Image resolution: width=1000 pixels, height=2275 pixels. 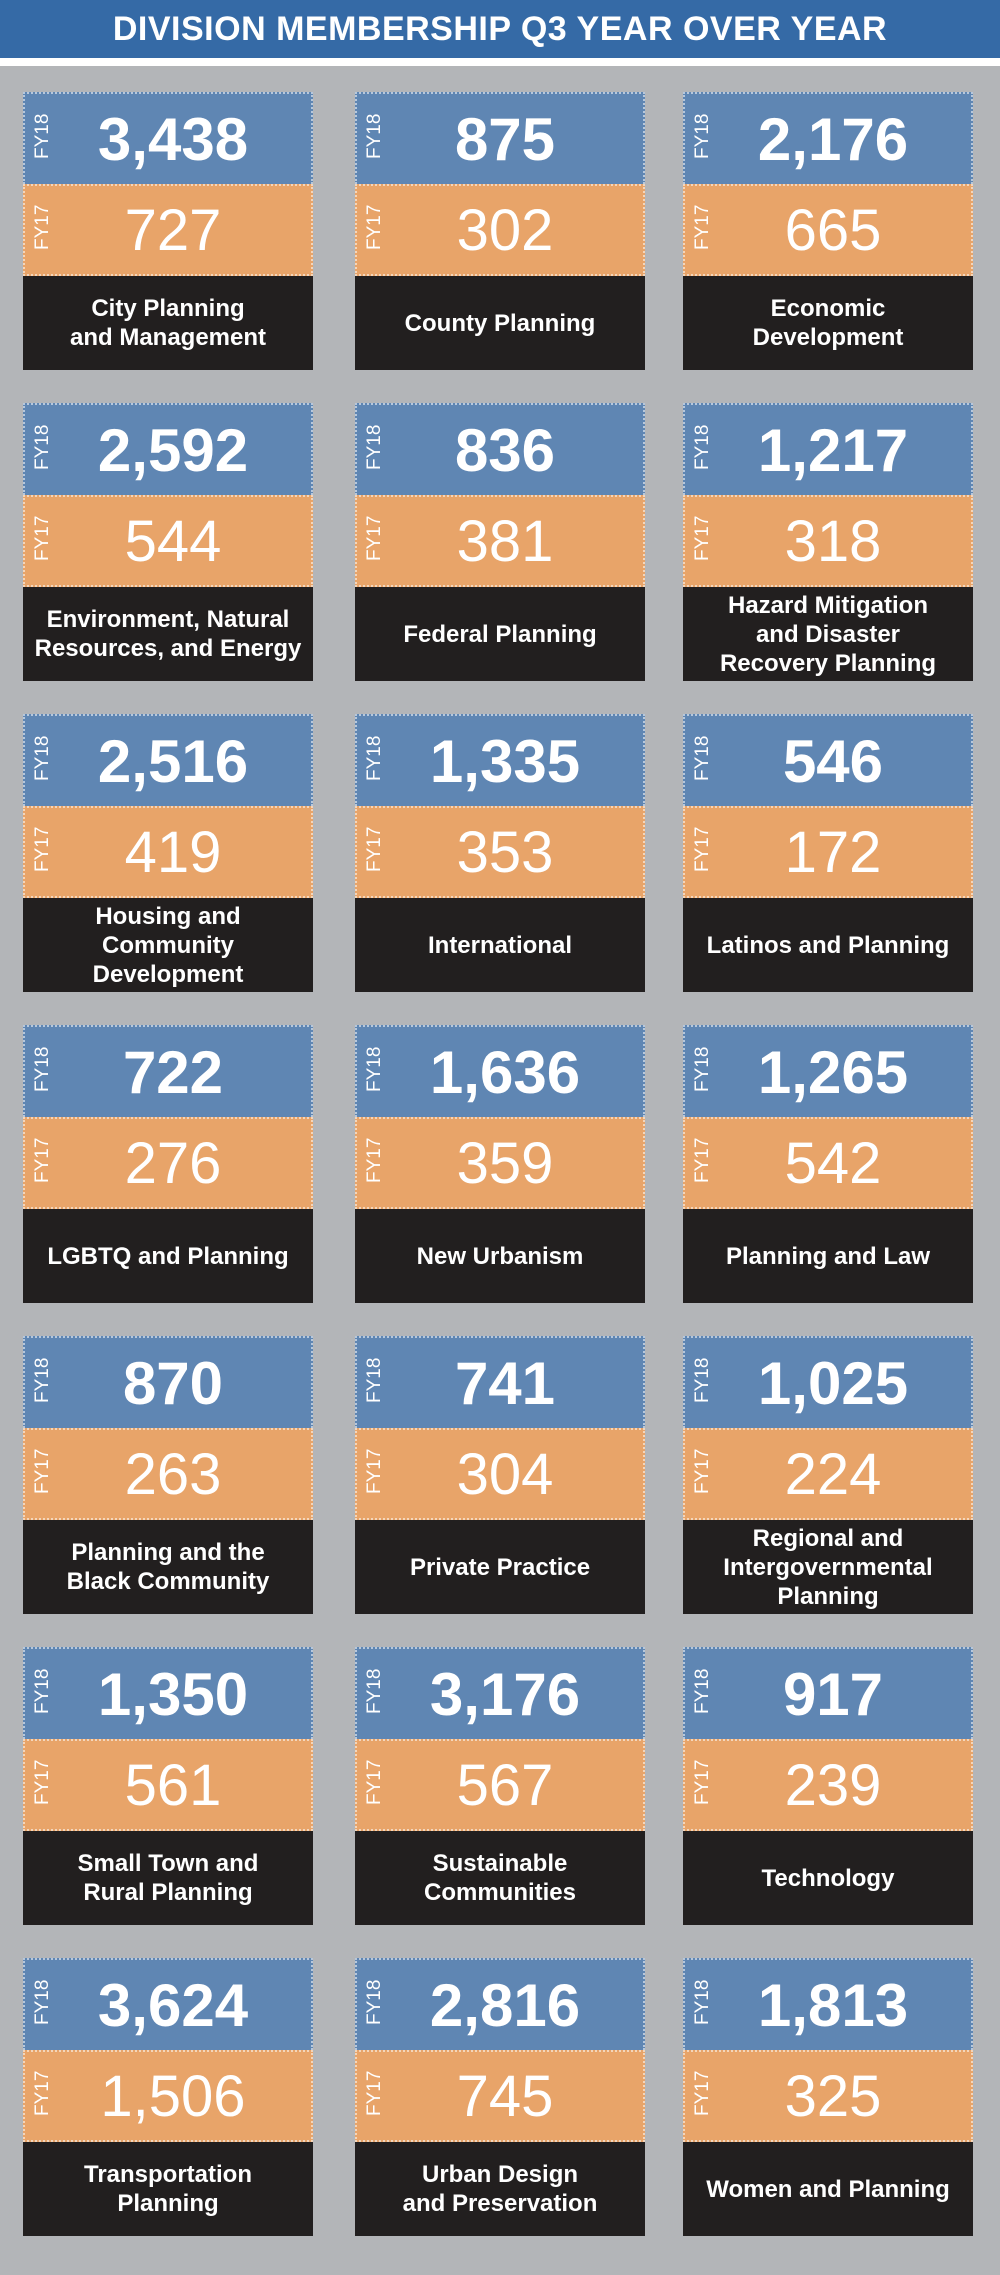 I want to click on fy18-value: 1,025, so click(x=833, y=1383).